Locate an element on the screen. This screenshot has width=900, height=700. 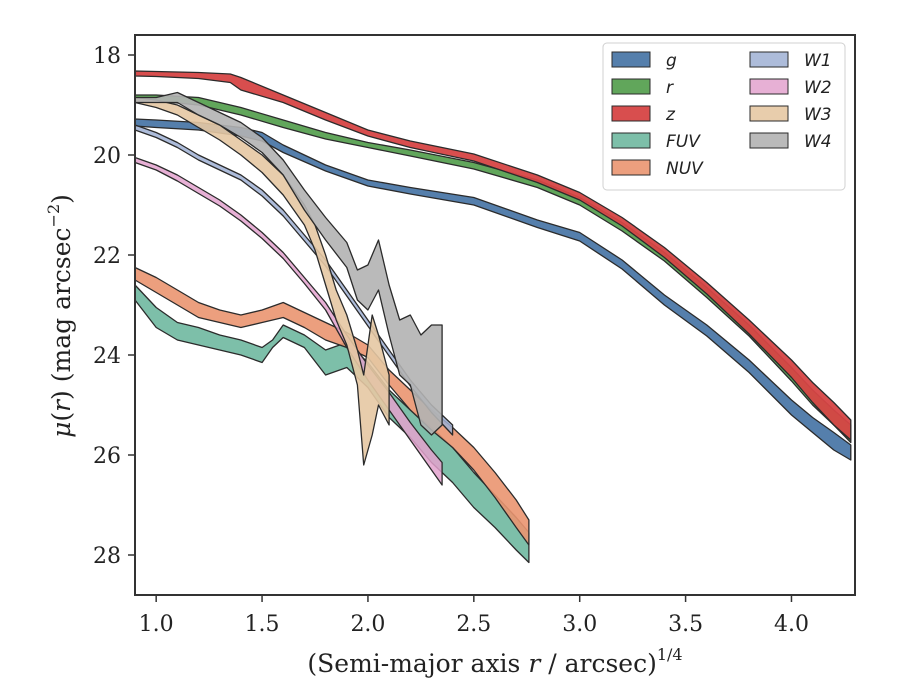
y-tick-label: 18 is located at coordinates (107, 56).